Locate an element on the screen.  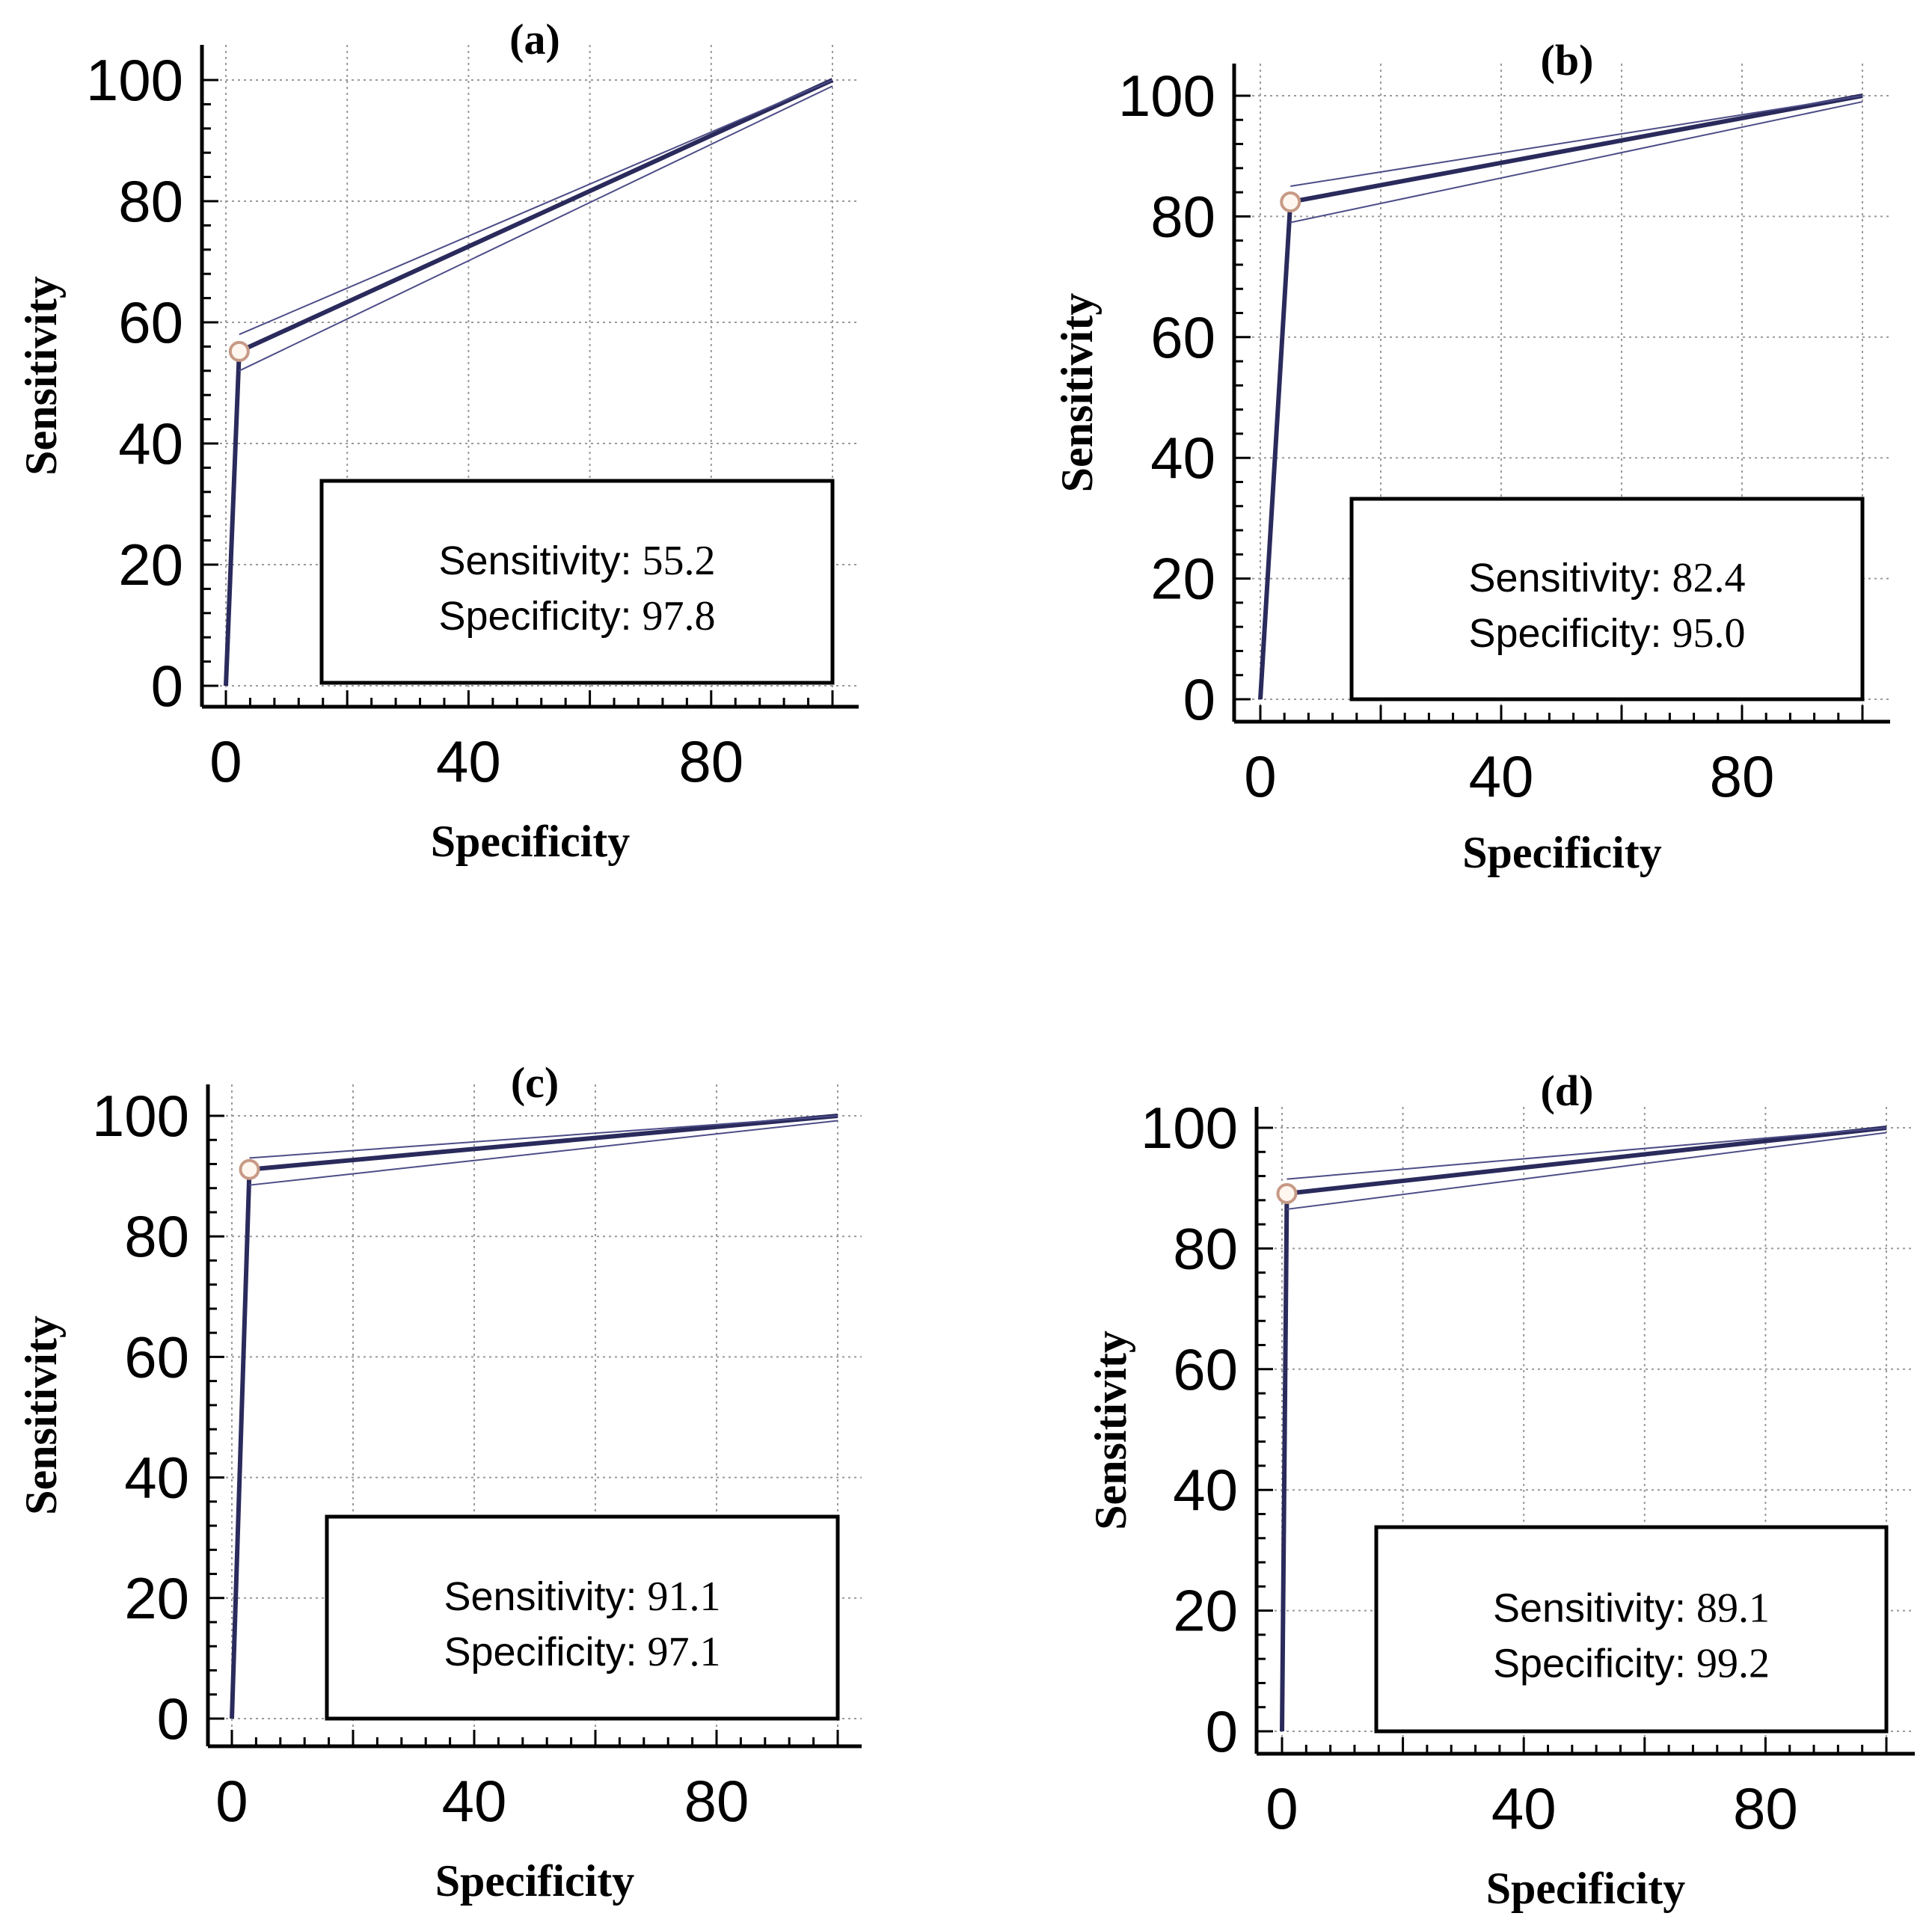
specificity-value: 97.1 is located at coordinates (684, 1652).